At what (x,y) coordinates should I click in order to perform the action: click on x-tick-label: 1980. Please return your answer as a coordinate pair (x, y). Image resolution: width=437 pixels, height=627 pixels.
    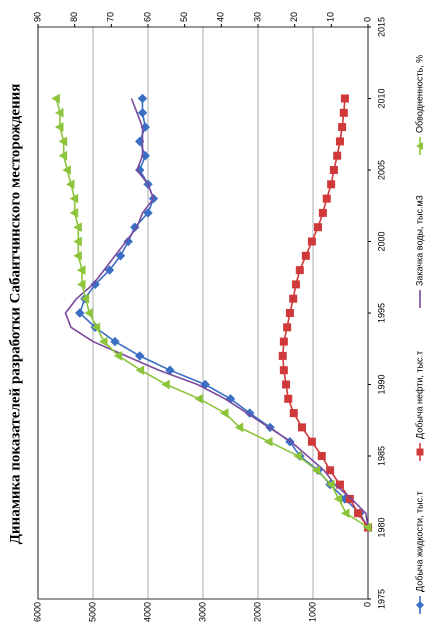
    Looking at the image, I should click on (381, 527).